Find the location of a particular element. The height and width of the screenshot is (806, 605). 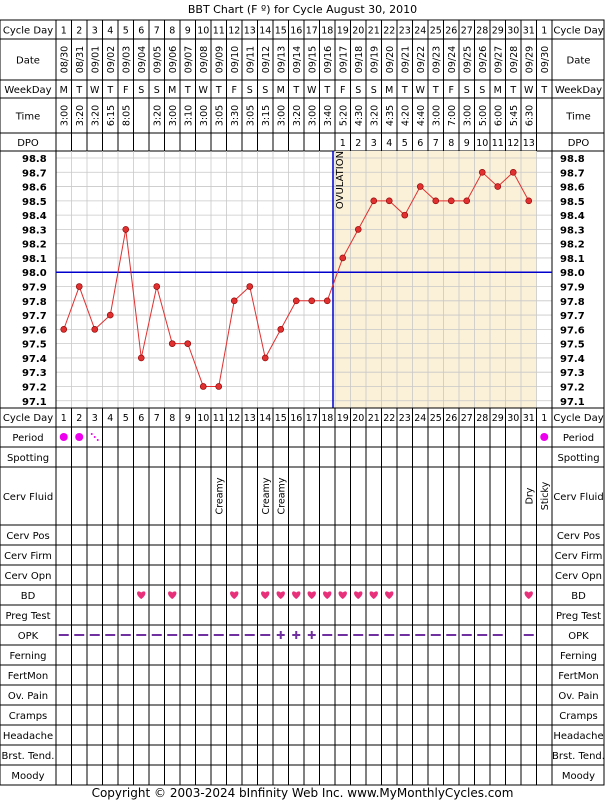

row-label-right: Preg Test is located at coordinates (578, 616).